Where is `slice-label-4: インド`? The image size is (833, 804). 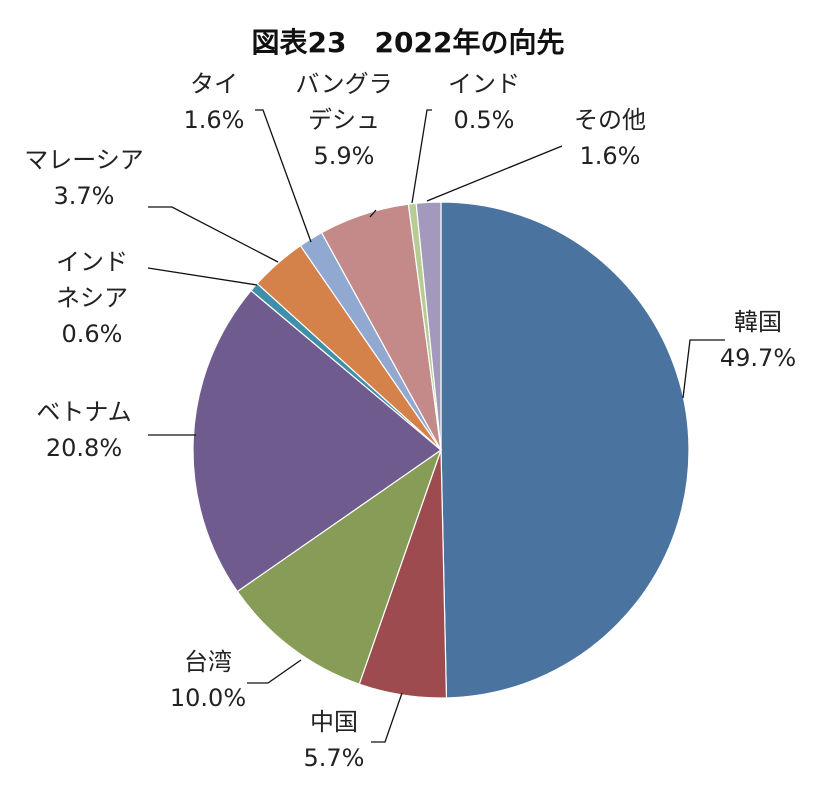
slice-label-4: インド is located at coordinates (92, 262).